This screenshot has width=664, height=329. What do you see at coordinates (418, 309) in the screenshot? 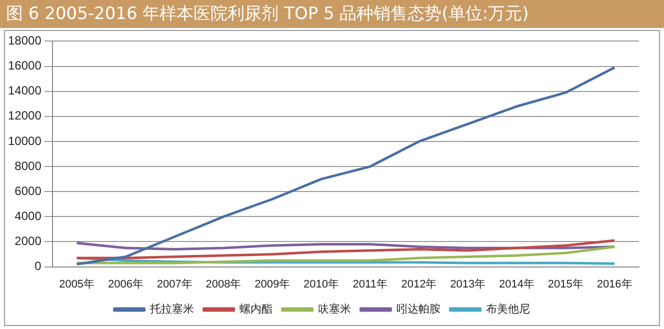
I see `legend-label: 吲达帕胺` at bounding box center [418, 309].